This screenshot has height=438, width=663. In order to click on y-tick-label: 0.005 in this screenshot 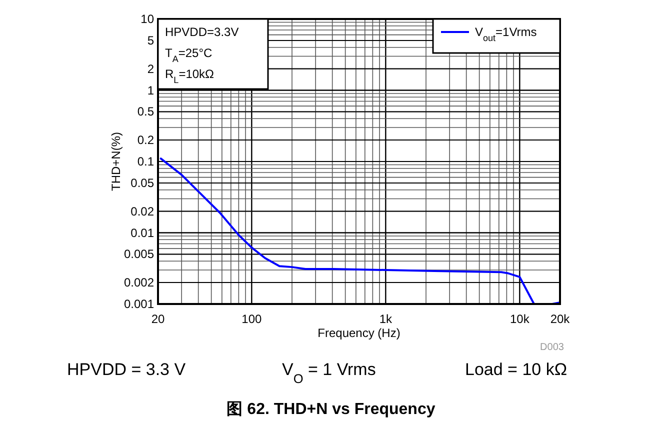, I will do `click(139, 254)`.